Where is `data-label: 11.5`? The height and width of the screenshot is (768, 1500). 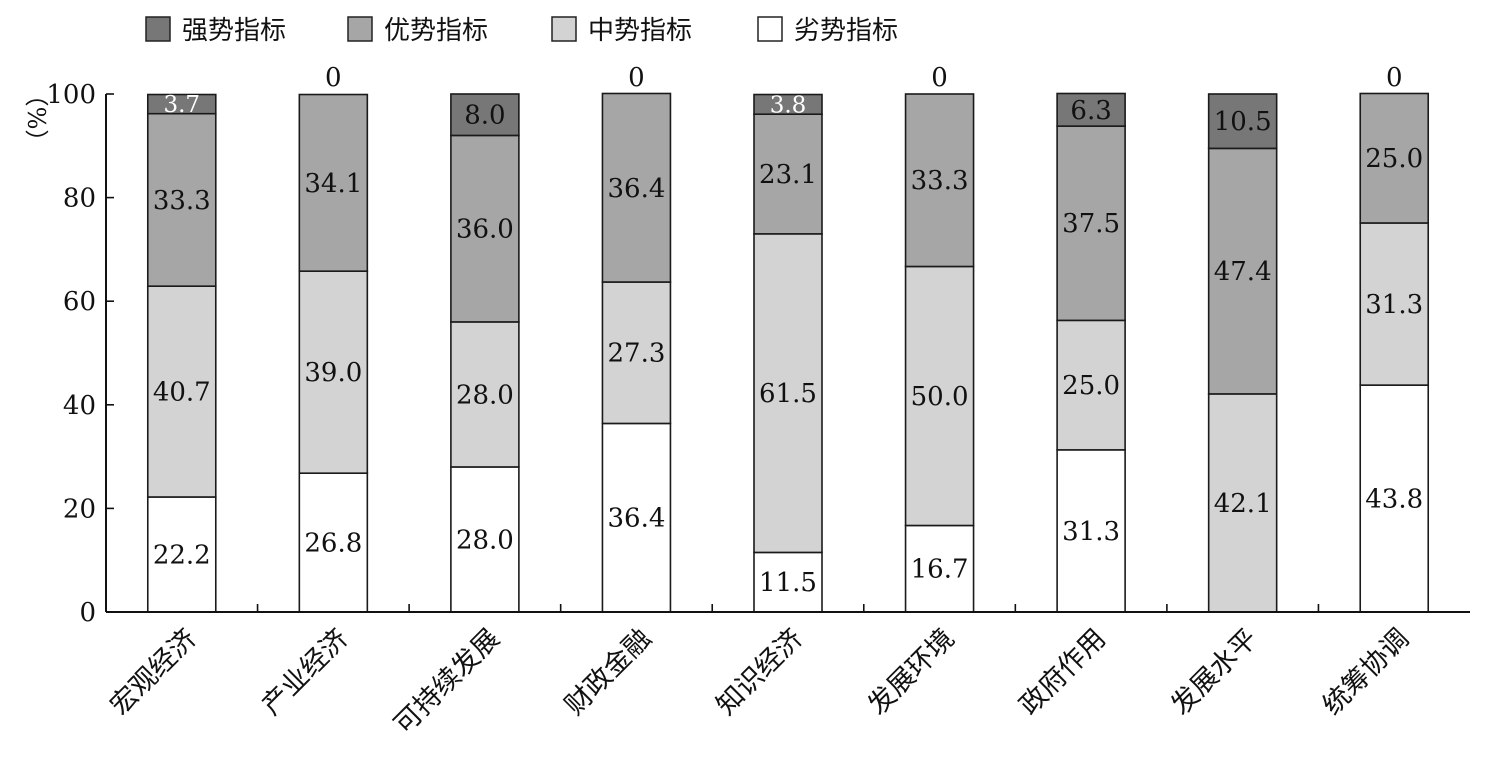 data-label: 11.5 is located at coordinates (788, 583).